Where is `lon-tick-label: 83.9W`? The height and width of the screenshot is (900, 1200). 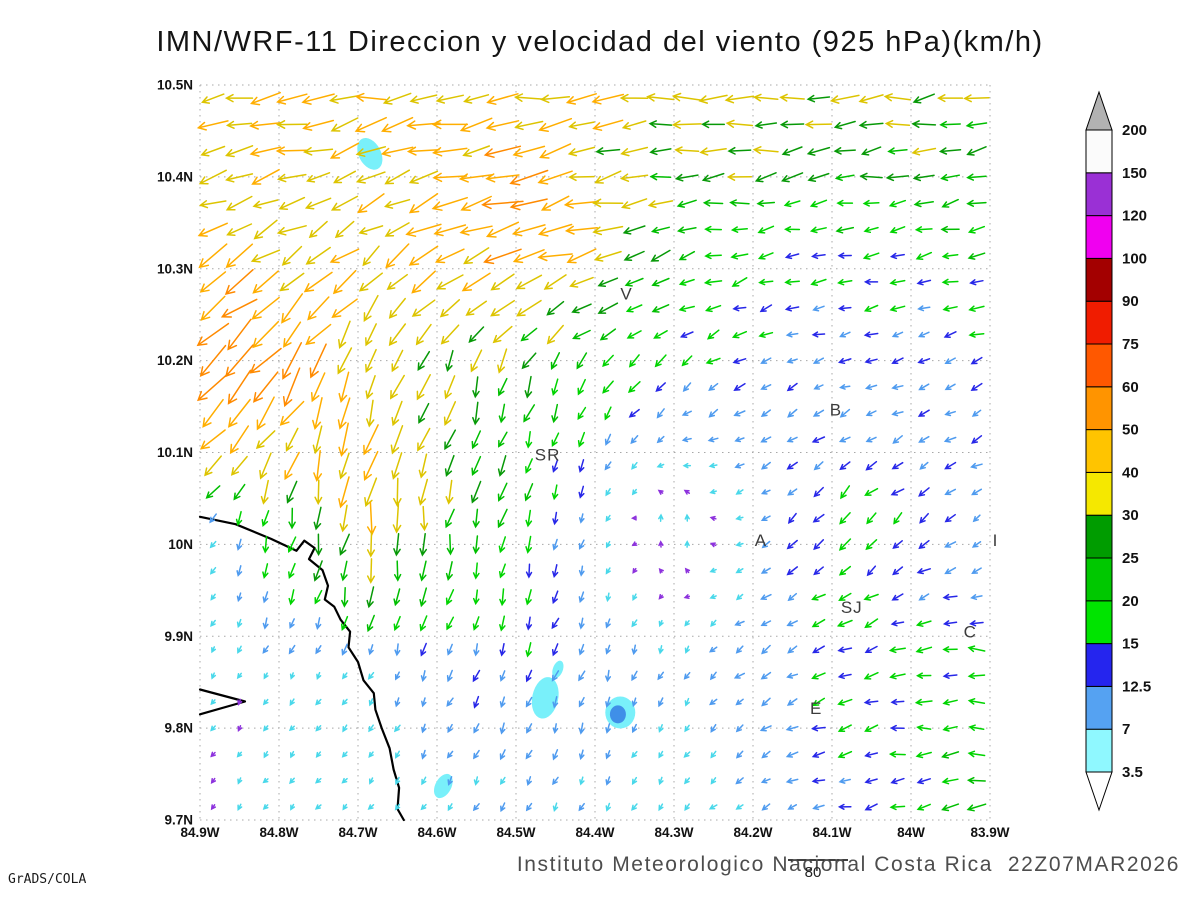
lon-tick-label: 83.9W is located at coordinates (989, 832).